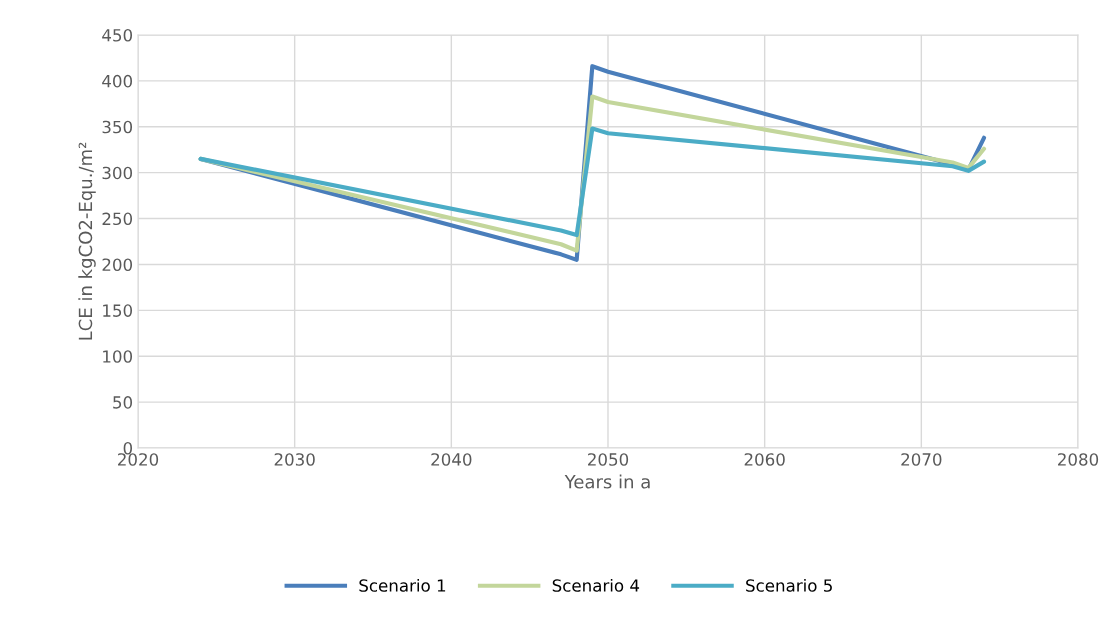 The image size is (1120, 624). Describe the element at coordinates (608, 459) in the screenshot. I see `x-tick-label: 2050` at that location.